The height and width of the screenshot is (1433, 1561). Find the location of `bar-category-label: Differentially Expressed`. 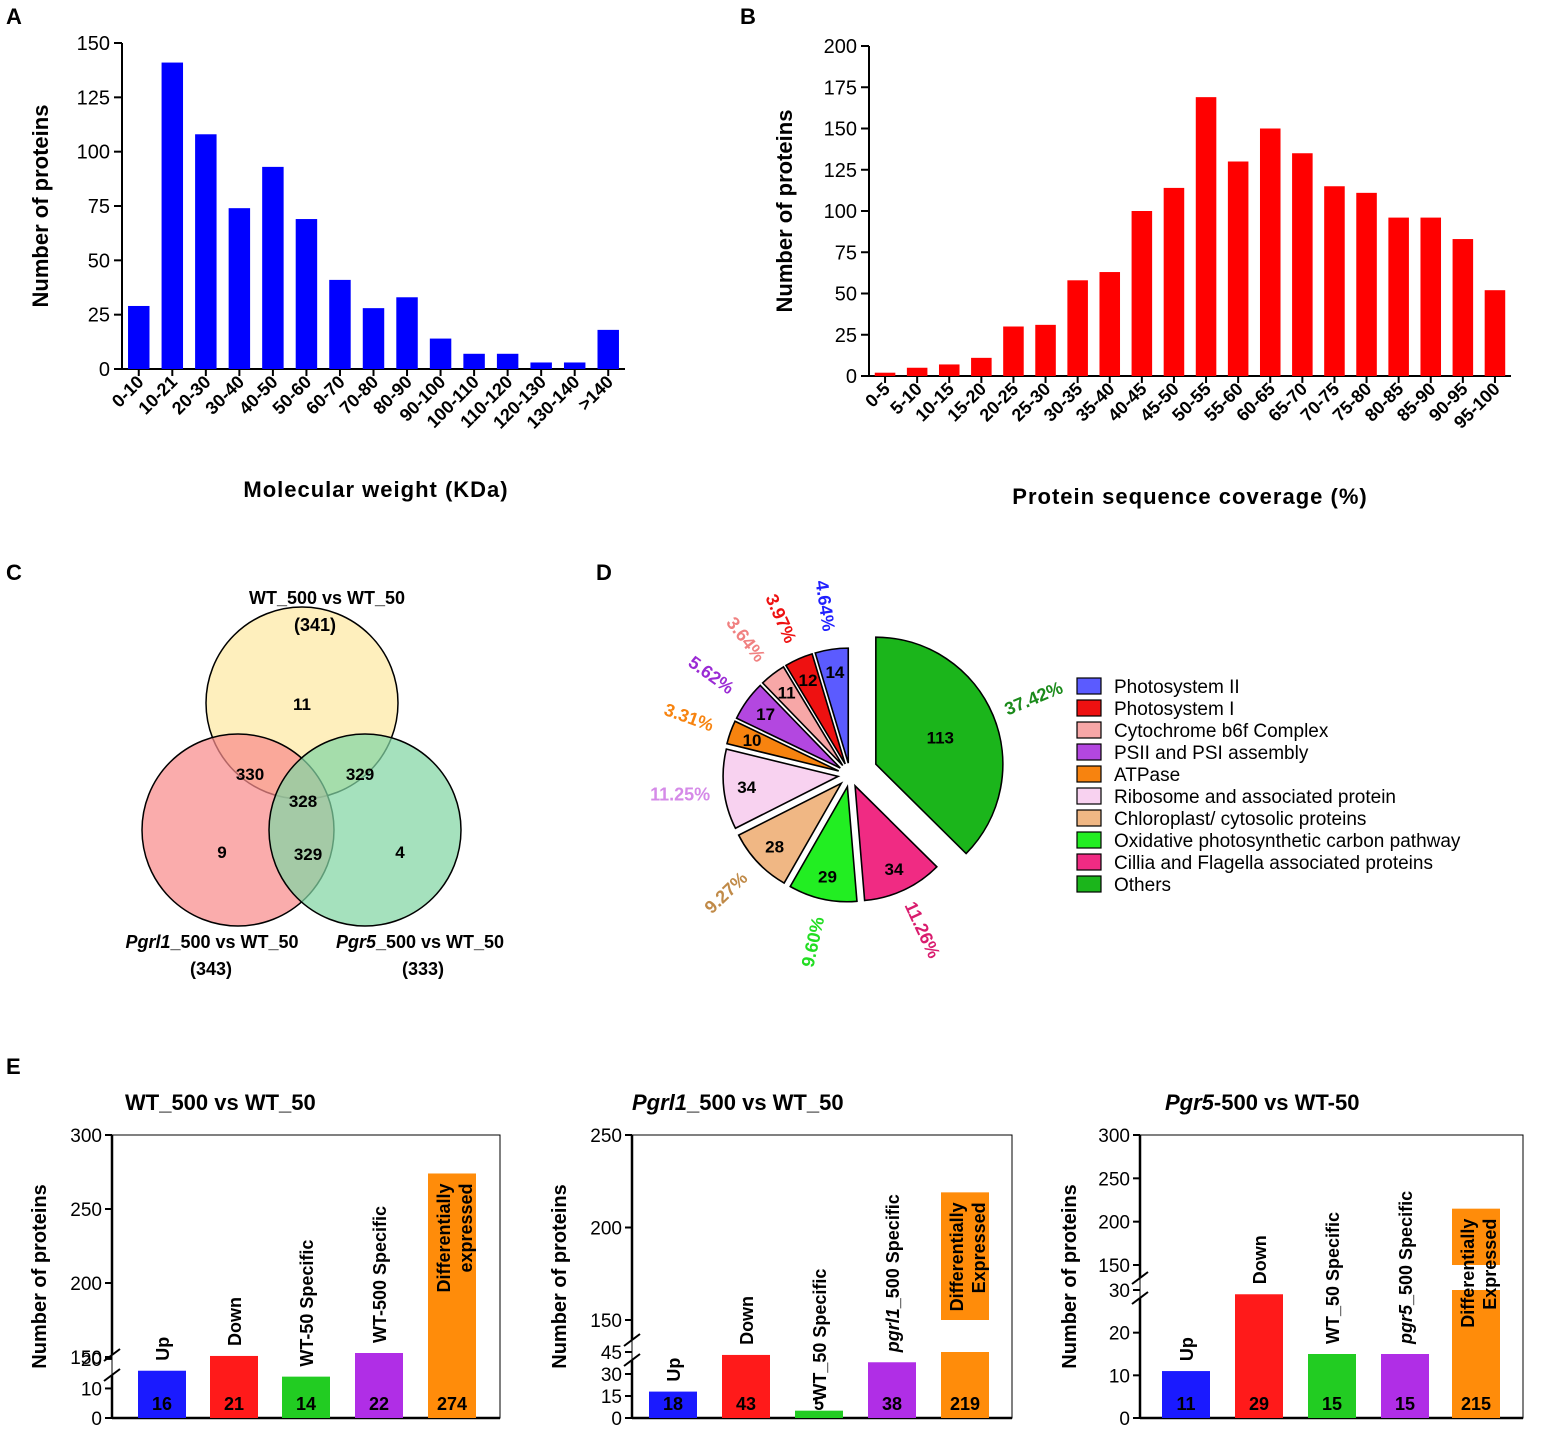

bar-category-label: Differentially Expressed is located at coordinates (1479, 1273).